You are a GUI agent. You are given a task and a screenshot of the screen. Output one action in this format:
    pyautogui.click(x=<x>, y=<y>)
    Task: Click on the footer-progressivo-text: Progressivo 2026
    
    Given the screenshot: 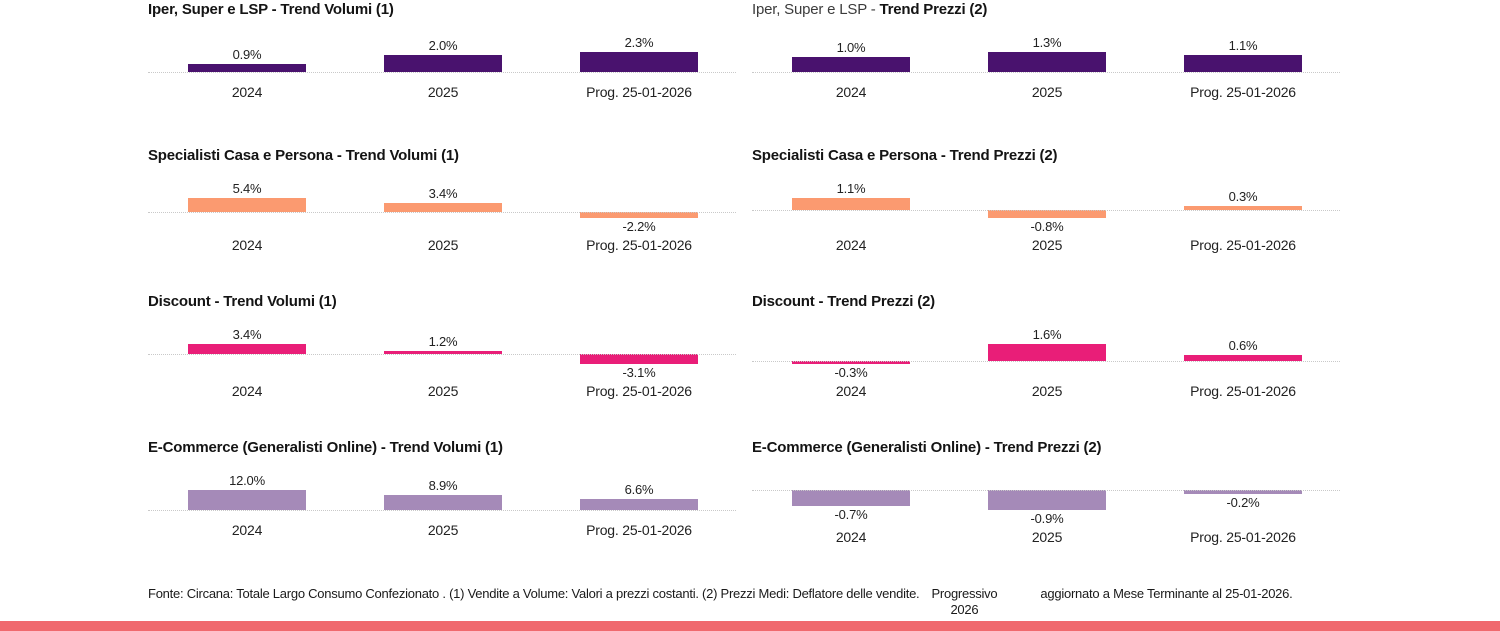 What is the action you would take?
    pyautogui.click(x=964, y=601)
    